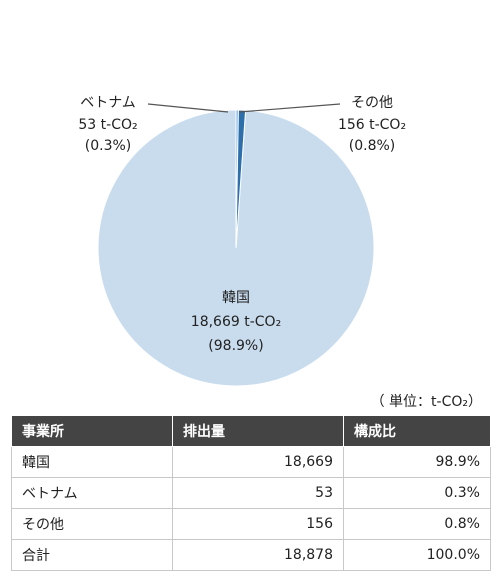 The height and width of the screenshot is (577, 500). I want to click on cell-emissions: 18,878, so click(258, 555).